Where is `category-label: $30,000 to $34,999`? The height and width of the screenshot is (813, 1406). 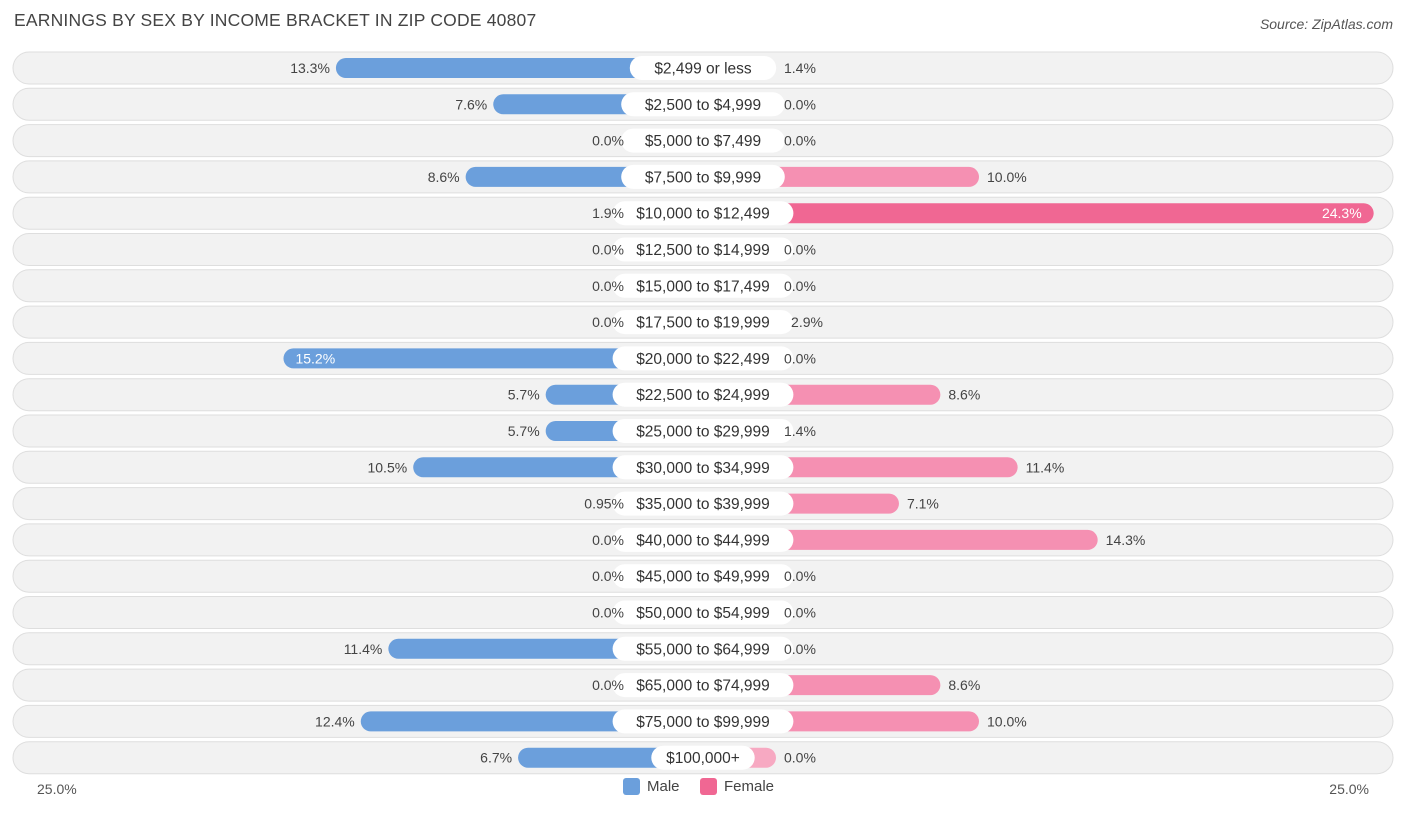 category-label: $30,000 to $34,999 is located at coordinates (703, 468).